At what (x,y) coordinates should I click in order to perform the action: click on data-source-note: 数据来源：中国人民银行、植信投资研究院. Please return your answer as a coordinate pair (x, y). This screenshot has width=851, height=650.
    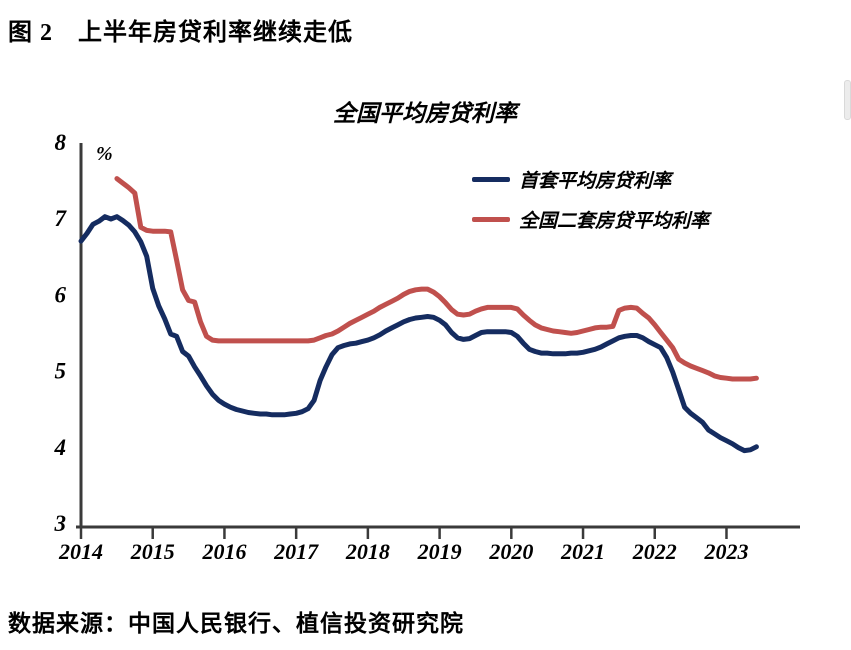
    Looking at the image, I should click on (236, 623).